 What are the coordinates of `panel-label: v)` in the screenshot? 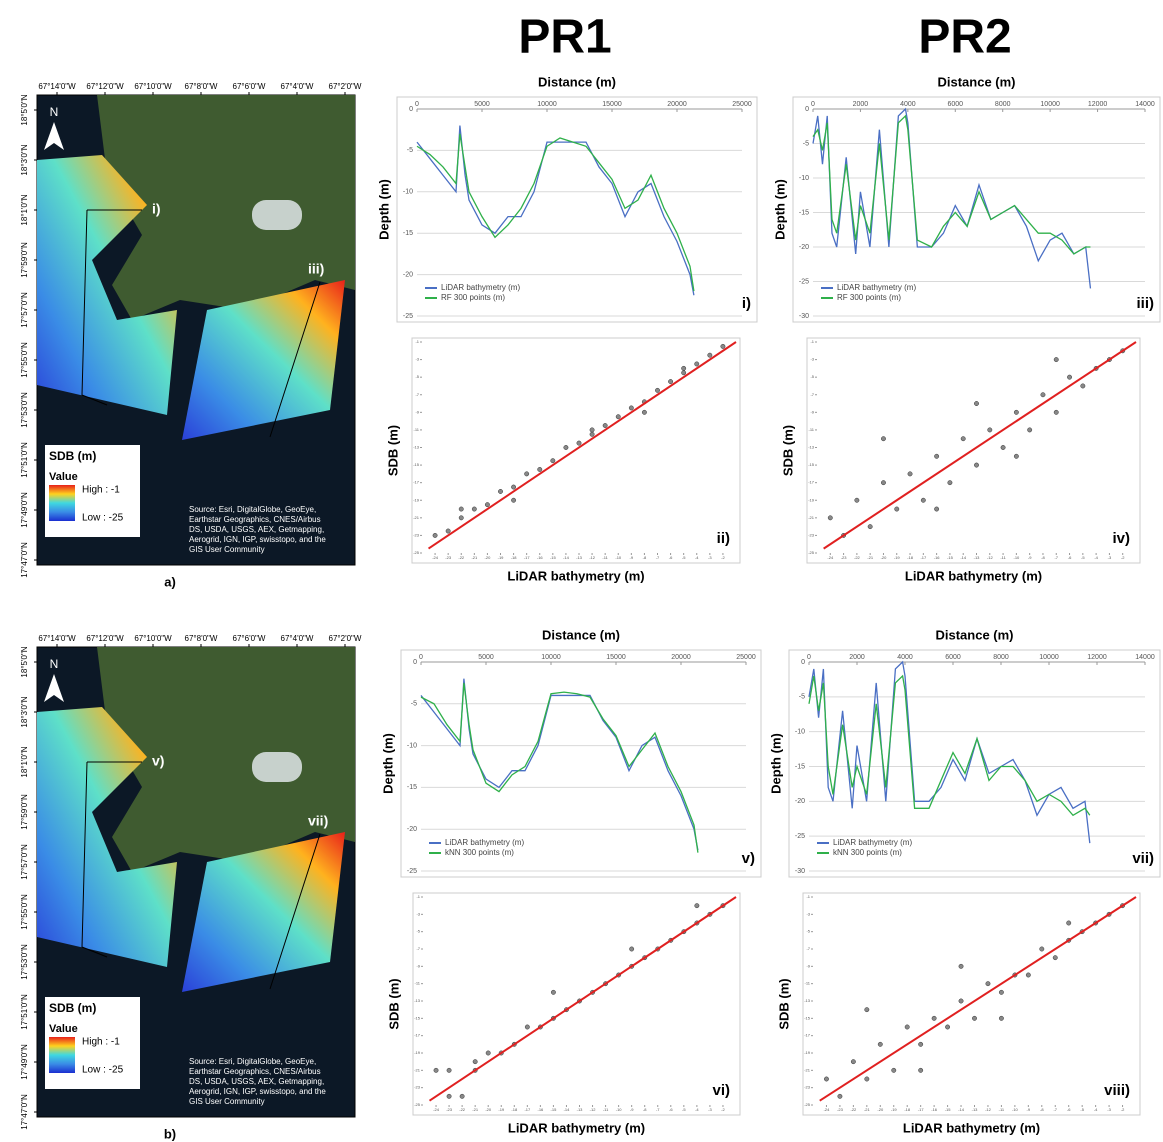 It's located at (748, 858).